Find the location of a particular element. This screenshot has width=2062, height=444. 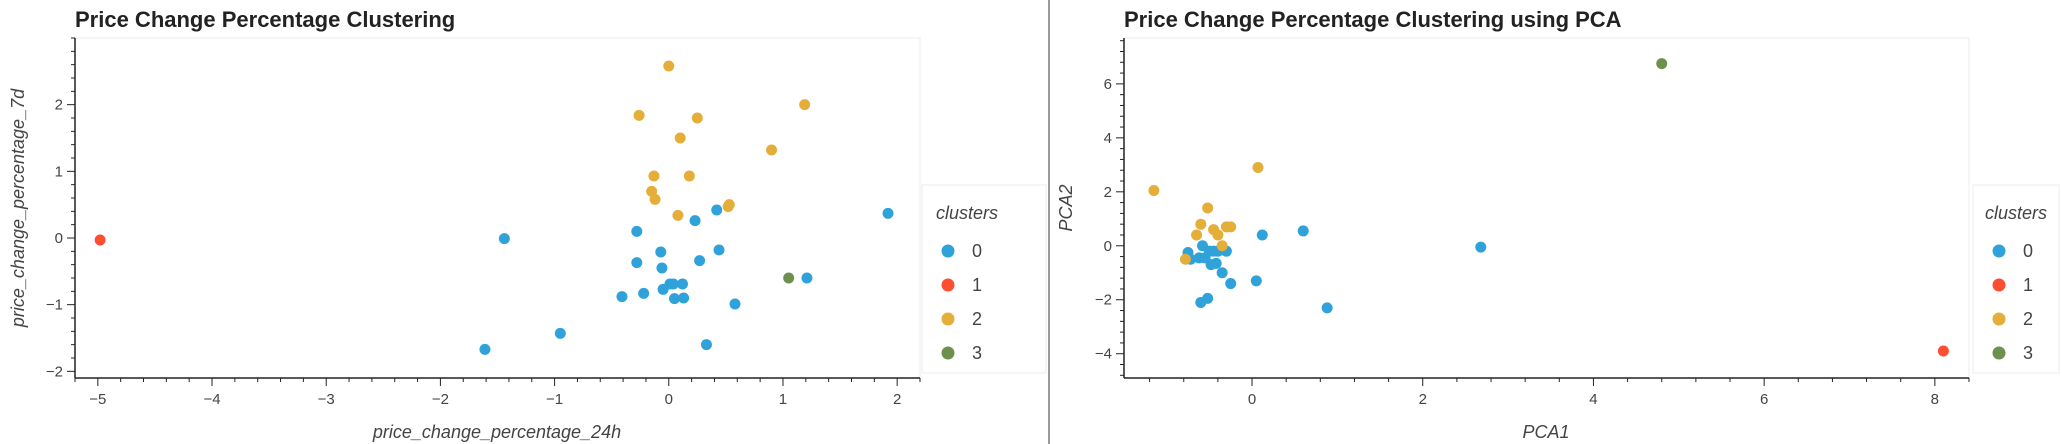

x-tick-label: 2 is located at coordinates (1423, 399).